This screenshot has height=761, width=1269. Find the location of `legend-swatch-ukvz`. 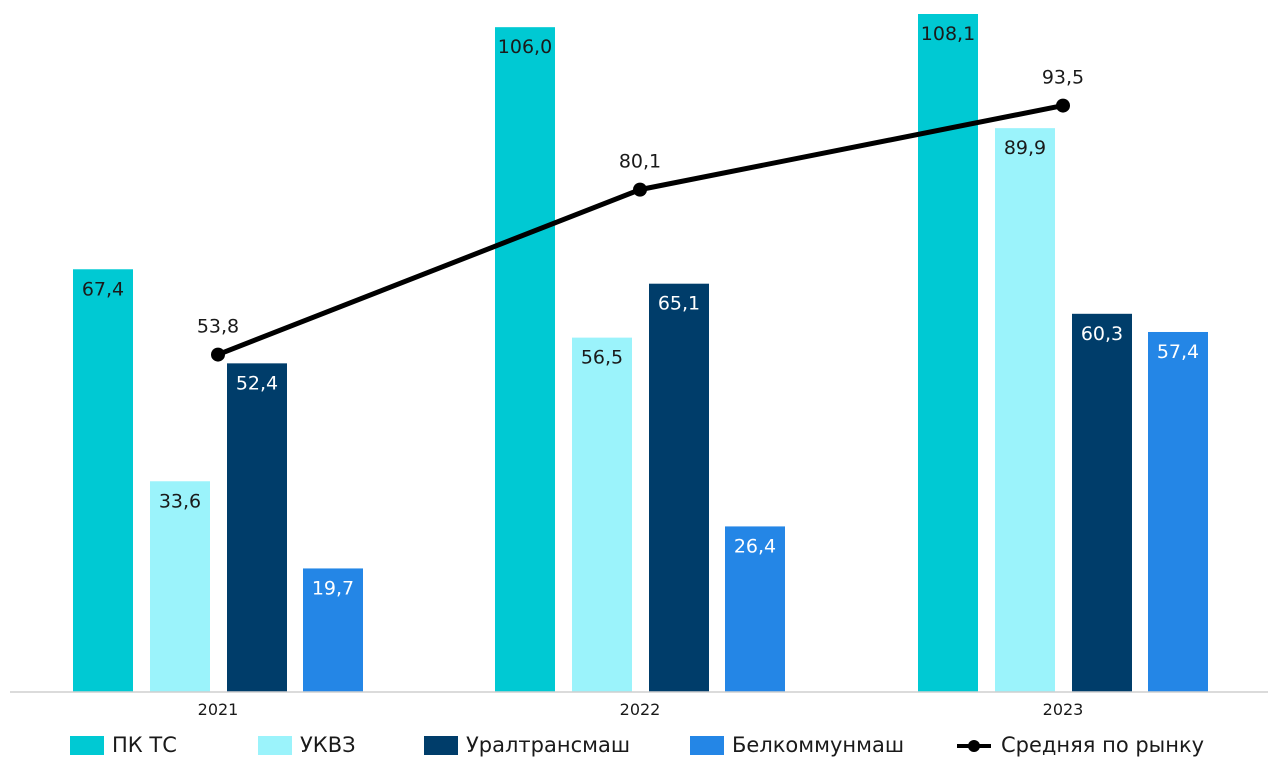

legend-swatch-ukvz is located at coordinates (275, 745).